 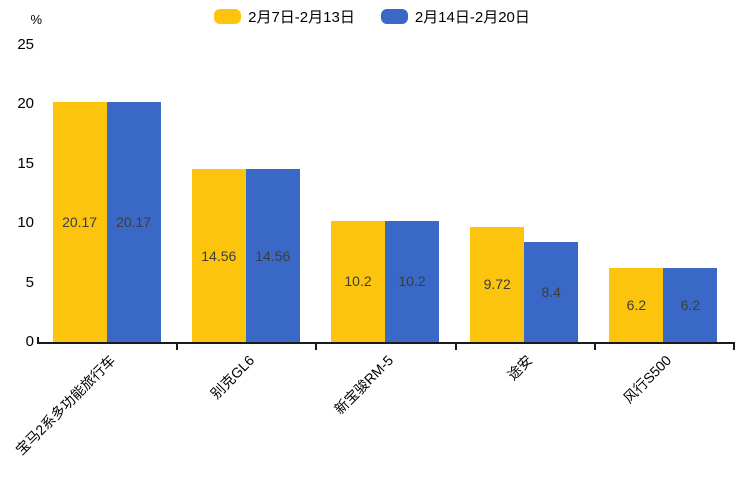 I want to click on x-axis-category-label: 宝马2系多功能旅行车, so click(x=65, y=405).